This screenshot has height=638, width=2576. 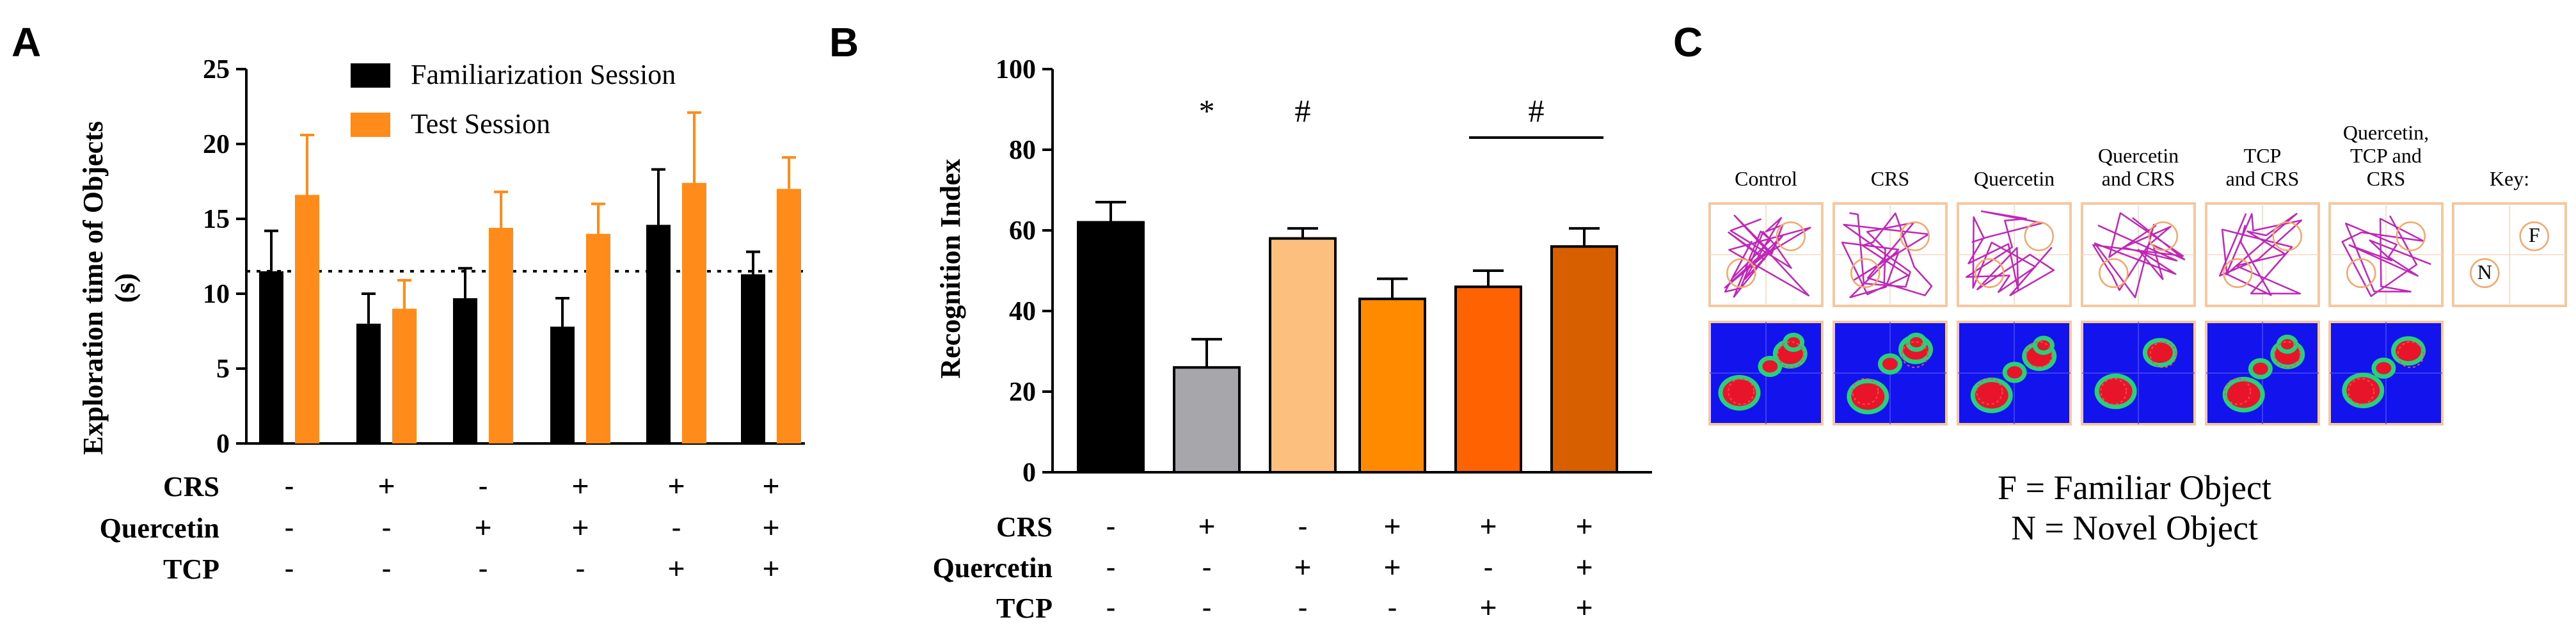 I want to click on panel-c-group-label: Control, so click(x=1766, y=179).